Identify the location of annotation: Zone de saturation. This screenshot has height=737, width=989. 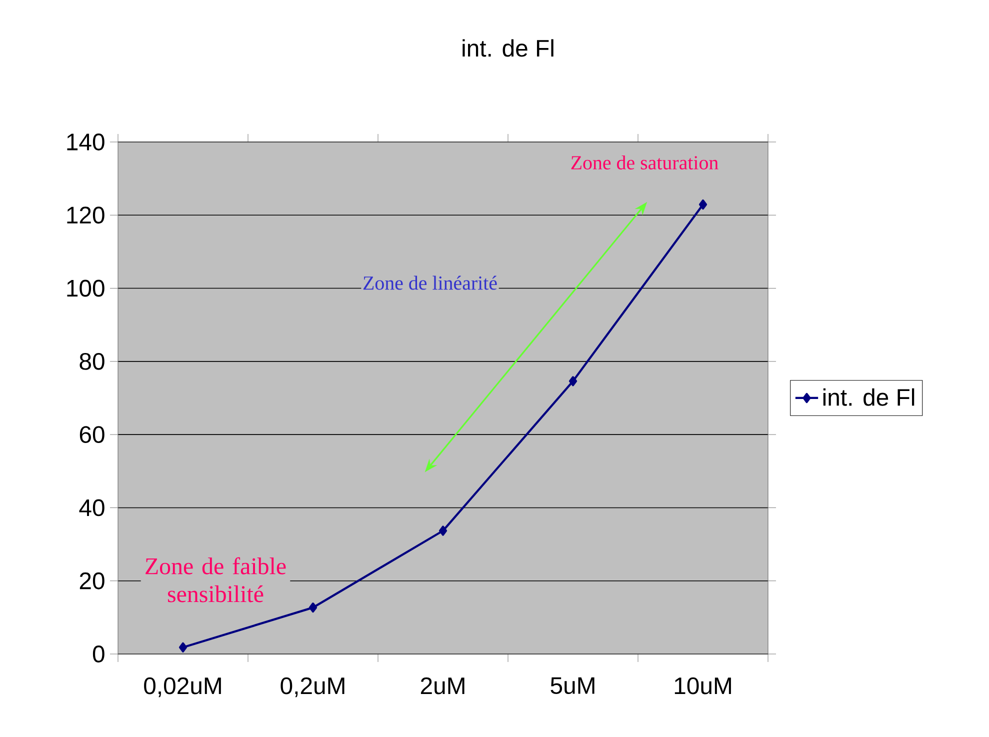
(644, 162).